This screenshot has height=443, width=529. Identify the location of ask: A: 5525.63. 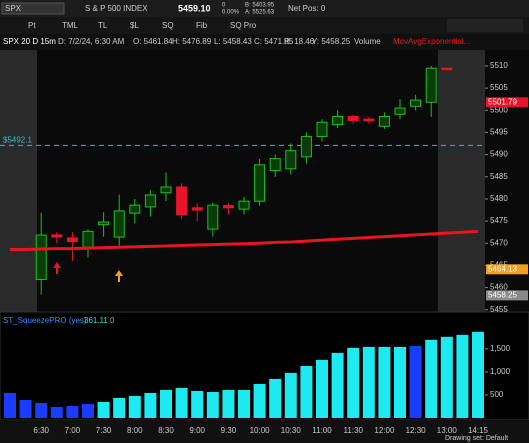
(260, 13).